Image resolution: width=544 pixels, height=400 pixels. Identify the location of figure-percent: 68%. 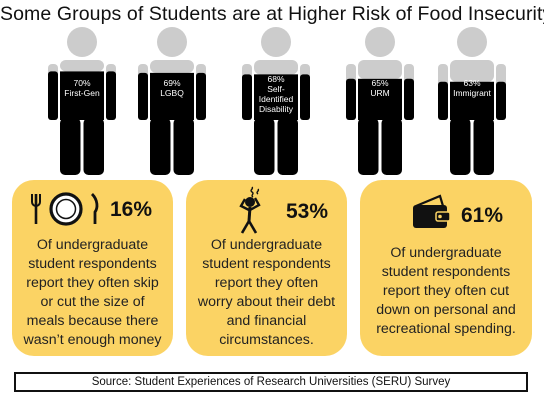
(275, 79).